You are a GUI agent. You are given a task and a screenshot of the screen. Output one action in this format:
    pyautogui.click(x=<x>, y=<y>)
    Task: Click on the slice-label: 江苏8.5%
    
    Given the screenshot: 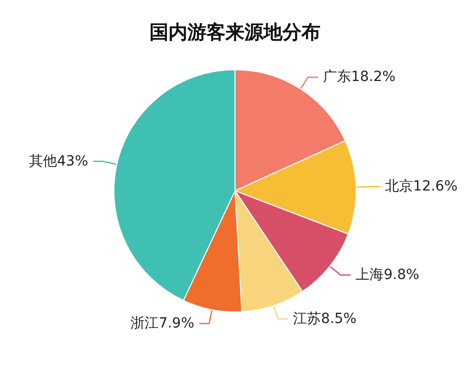 What is the action you would take?
    pyautogui.click(x=324, y=318)
    